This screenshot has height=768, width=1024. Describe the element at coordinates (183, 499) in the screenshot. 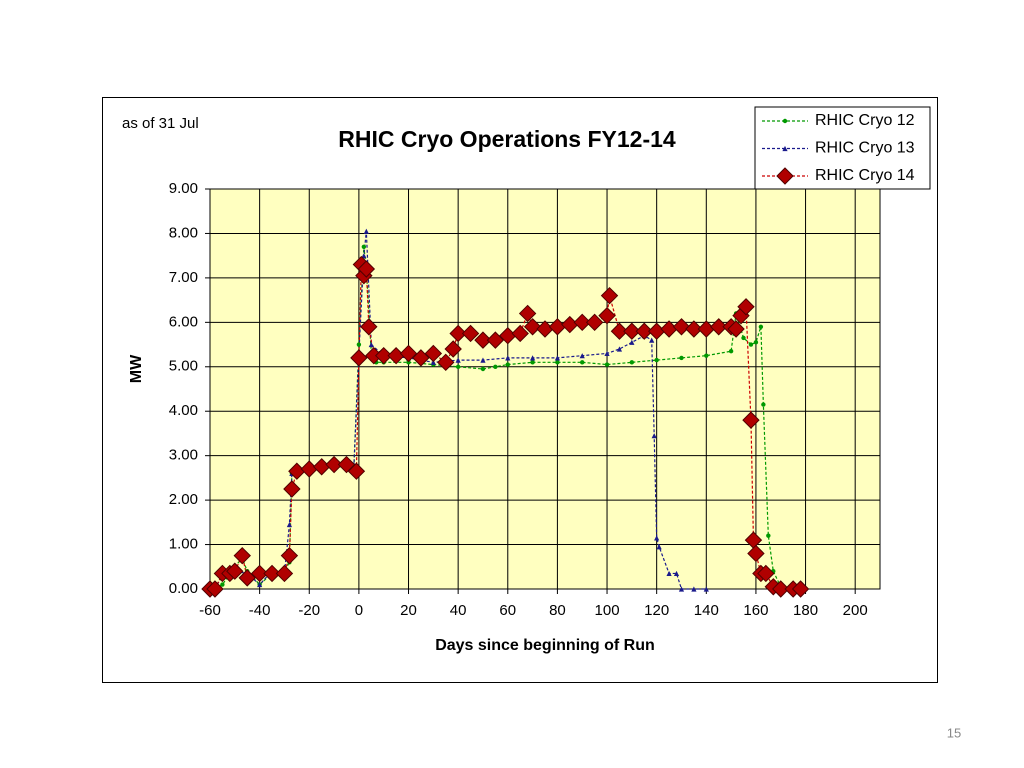

I see `y-tick-label: 2.00` at that location.